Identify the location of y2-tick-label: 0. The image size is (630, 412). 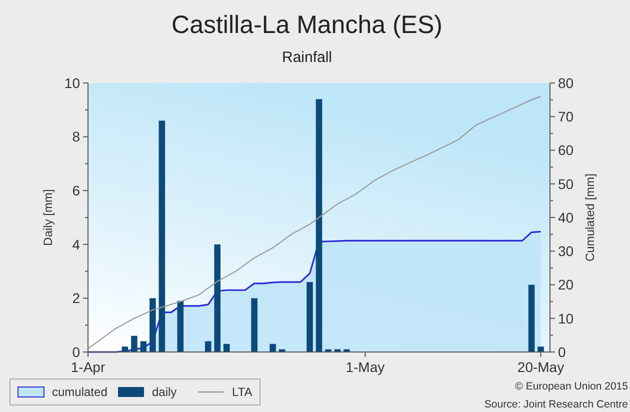
(562, 352).